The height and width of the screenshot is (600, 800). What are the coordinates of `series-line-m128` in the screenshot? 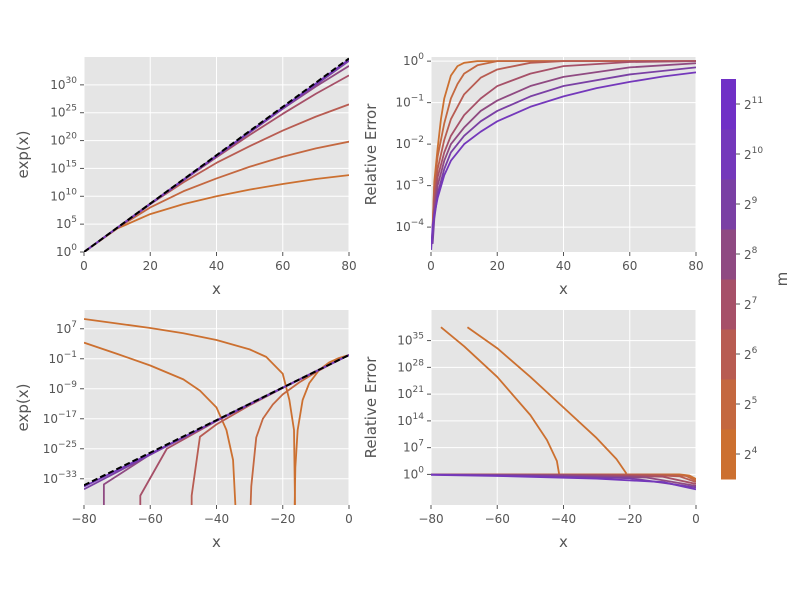 It's located at (563, 152).